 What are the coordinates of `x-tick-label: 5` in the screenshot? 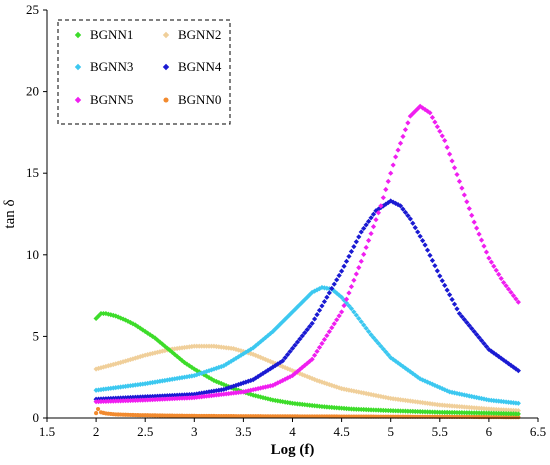 It's located at (390, 431).